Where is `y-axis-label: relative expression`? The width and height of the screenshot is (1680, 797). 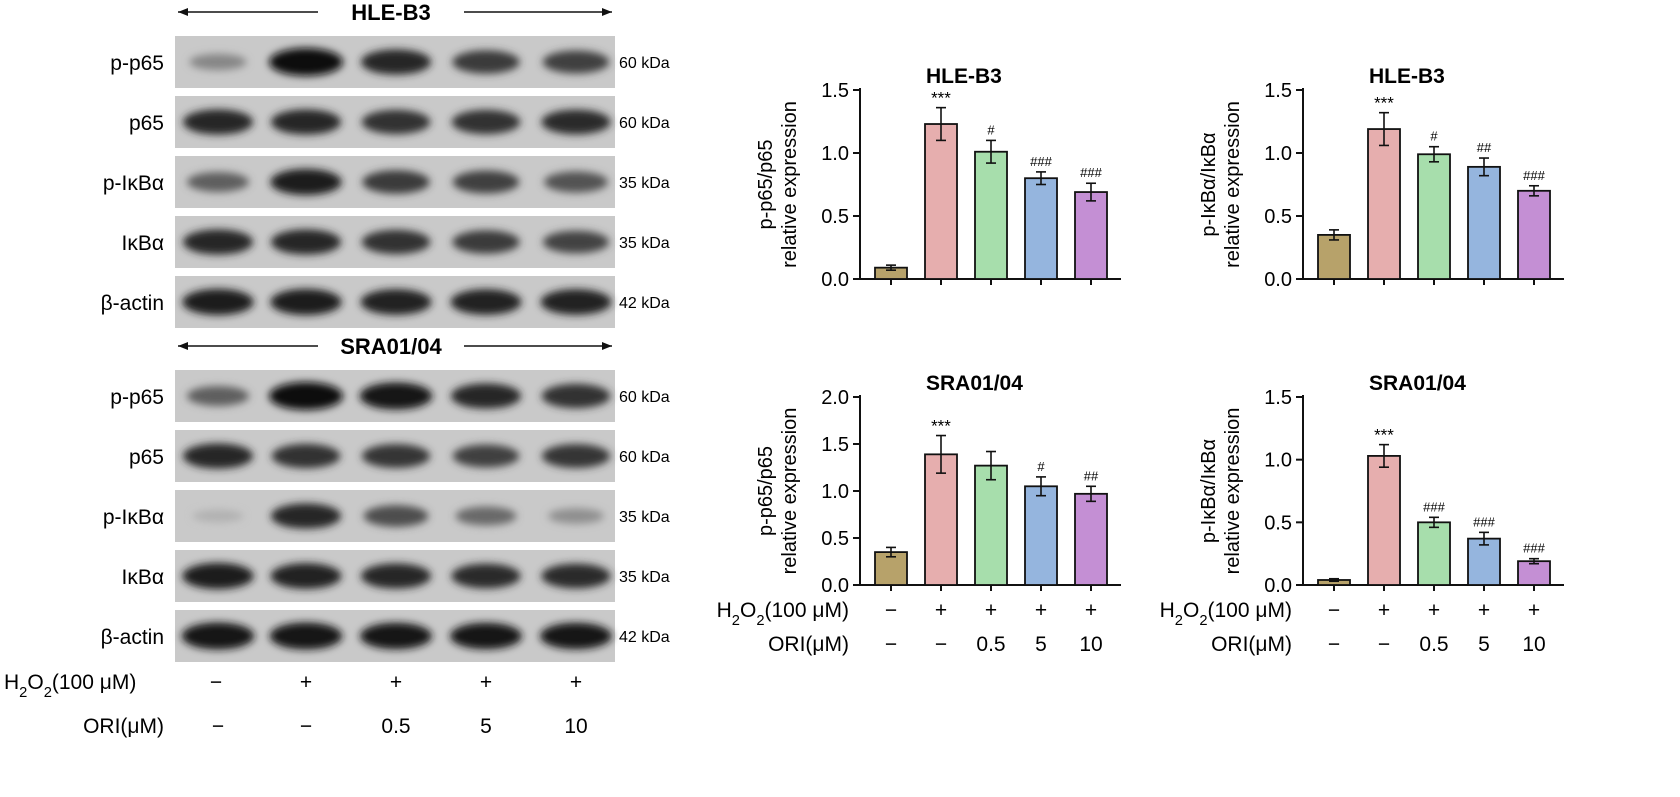 y-axis-label: relative expression is located at coordinates (1233, 491).